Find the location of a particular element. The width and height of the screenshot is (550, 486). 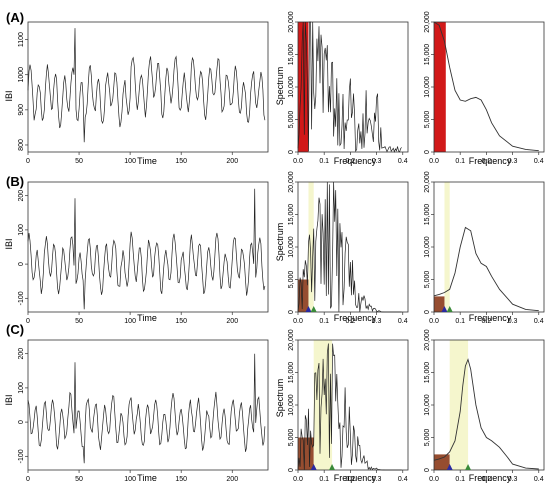

ts-2-ytick-label: 0 is located at coordinates (21, 422).